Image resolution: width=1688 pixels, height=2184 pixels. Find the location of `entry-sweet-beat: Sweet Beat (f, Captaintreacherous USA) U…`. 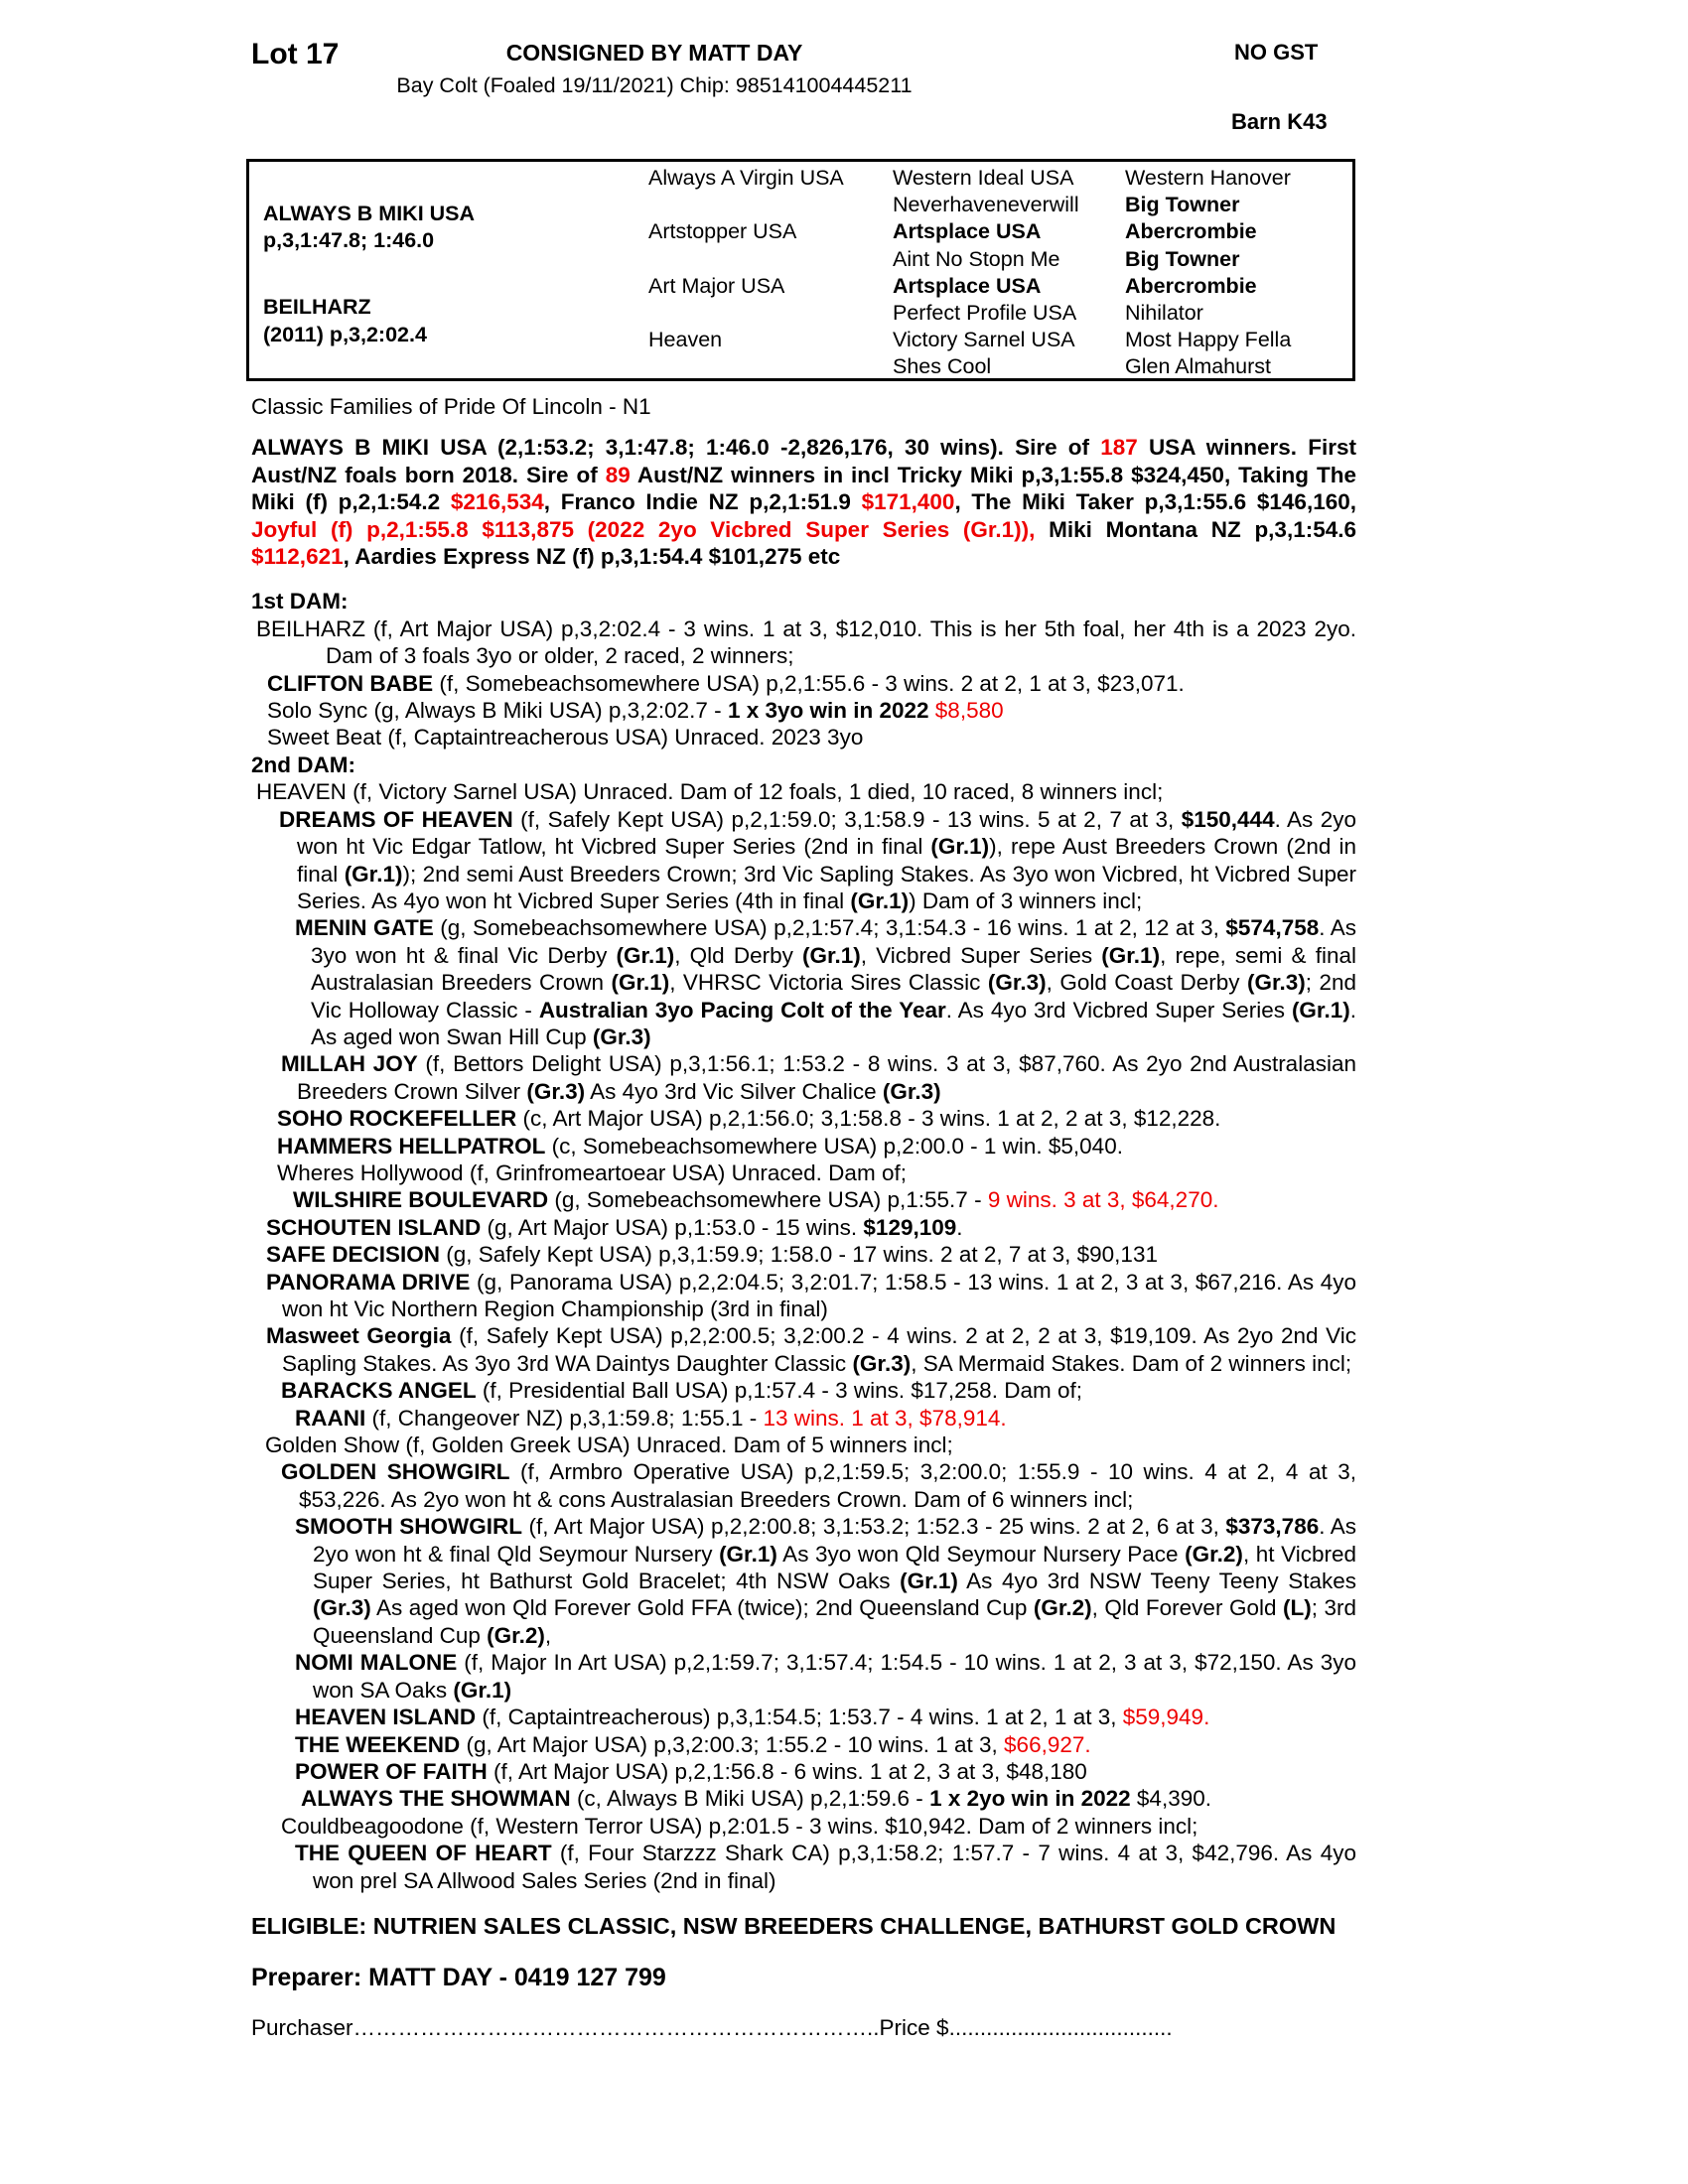

entry-sweet-beat: Sweet Beat (f, Captaintreacherous USA) U… is located at coordinates (565, 738).